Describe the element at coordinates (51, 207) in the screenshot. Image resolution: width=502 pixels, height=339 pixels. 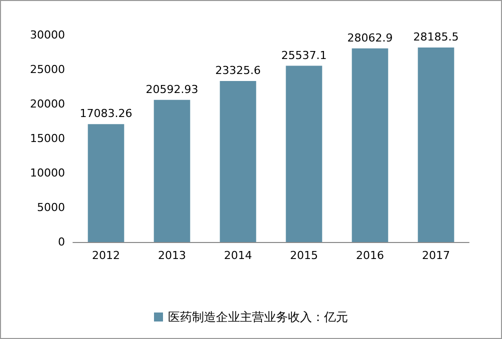
I see `y-tick-label: 5000` at that location.